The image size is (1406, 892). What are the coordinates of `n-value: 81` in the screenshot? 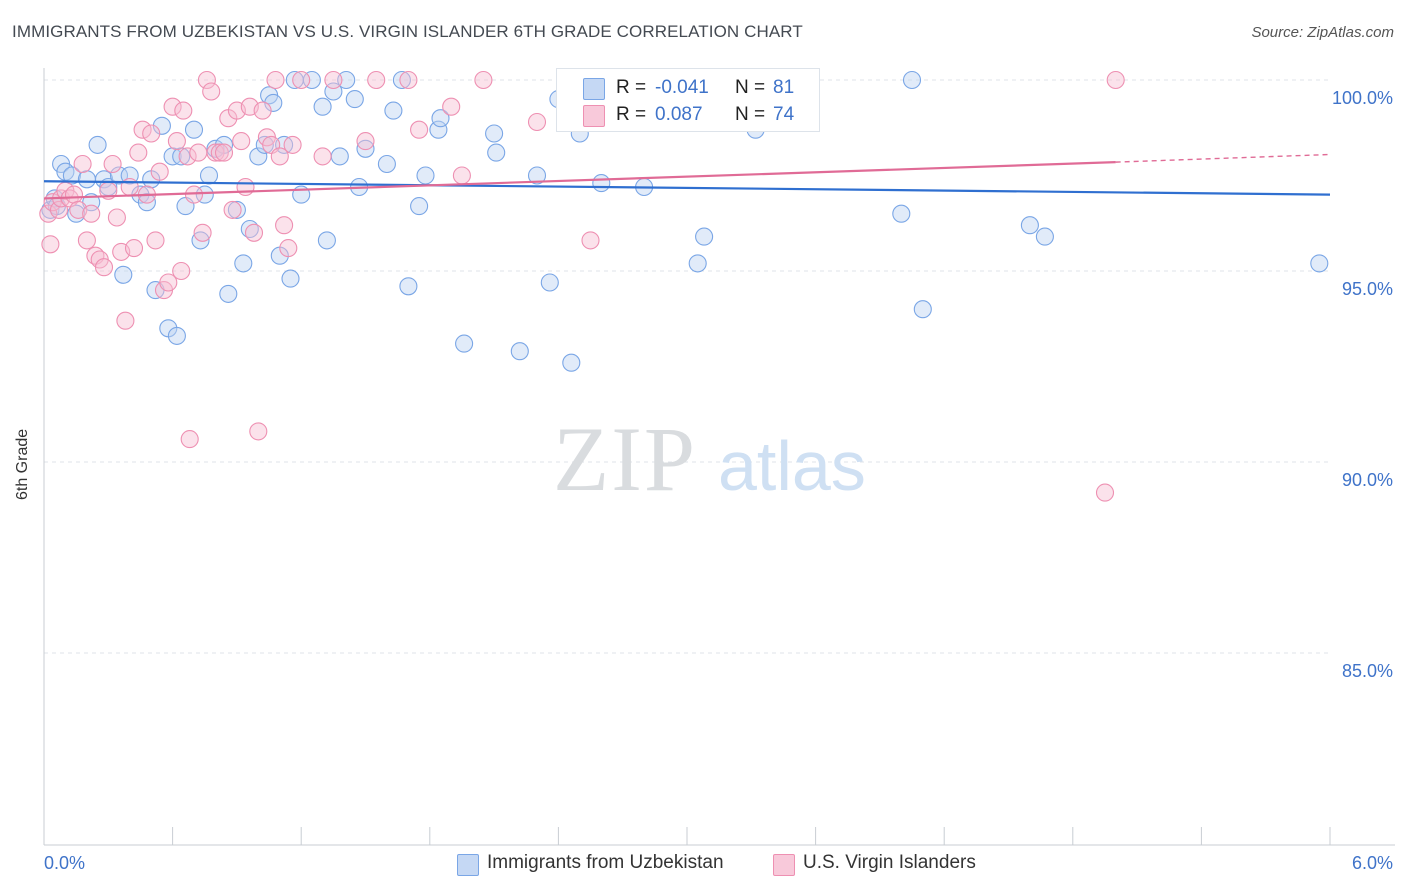 It's located at (784, 87).